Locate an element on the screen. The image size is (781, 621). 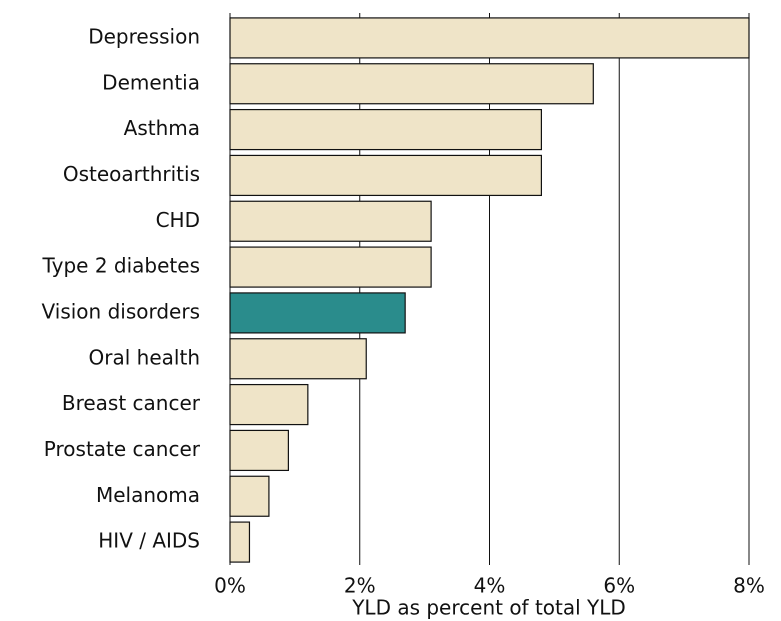
x-tick-label: 0% is located at coordinates (230, 586).